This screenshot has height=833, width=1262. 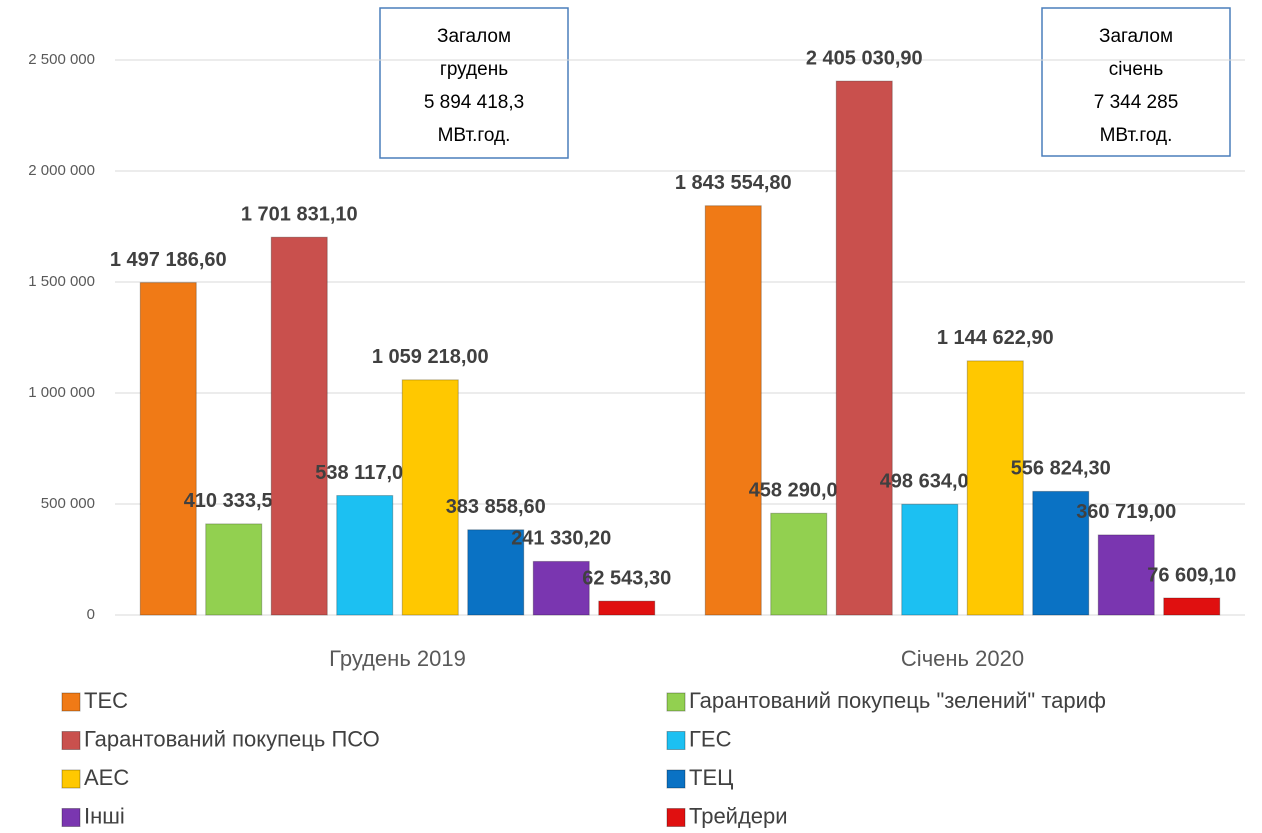 I want to click on value-label: 360 719,00, so click(x=1126, y=512).